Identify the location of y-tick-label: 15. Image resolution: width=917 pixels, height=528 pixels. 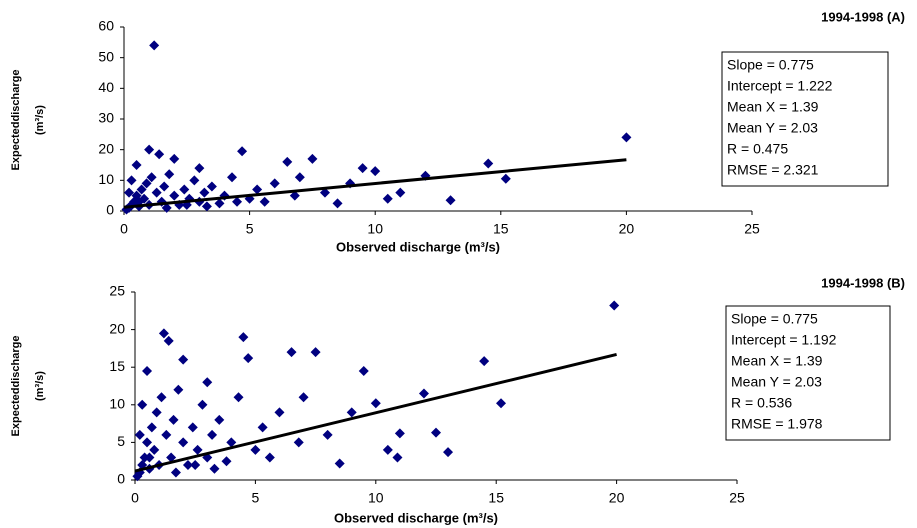
(117, 366).